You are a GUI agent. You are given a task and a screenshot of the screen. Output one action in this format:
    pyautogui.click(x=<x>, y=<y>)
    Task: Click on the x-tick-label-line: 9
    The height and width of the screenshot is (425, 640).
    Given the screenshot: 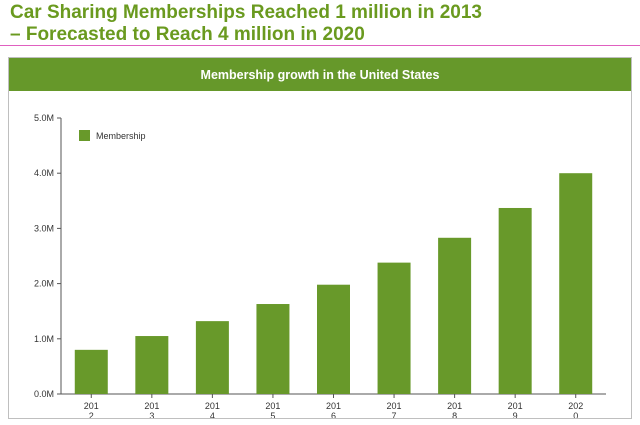 What is the action you would take?
    pyautogui.click(x=515, y=414)
    